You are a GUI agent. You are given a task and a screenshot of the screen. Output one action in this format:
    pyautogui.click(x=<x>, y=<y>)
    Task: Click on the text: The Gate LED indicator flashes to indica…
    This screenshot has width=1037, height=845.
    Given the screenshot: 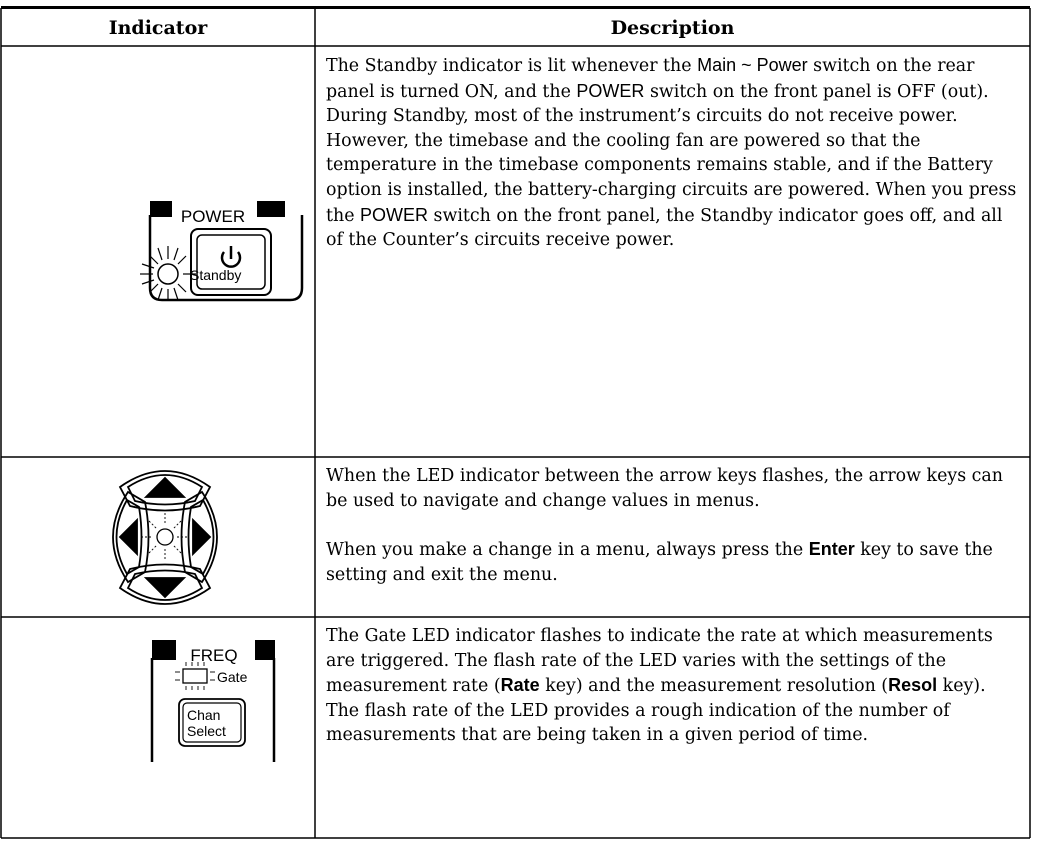 What is the action you would take?
    pyautogui.click(x=659, y=661)
    